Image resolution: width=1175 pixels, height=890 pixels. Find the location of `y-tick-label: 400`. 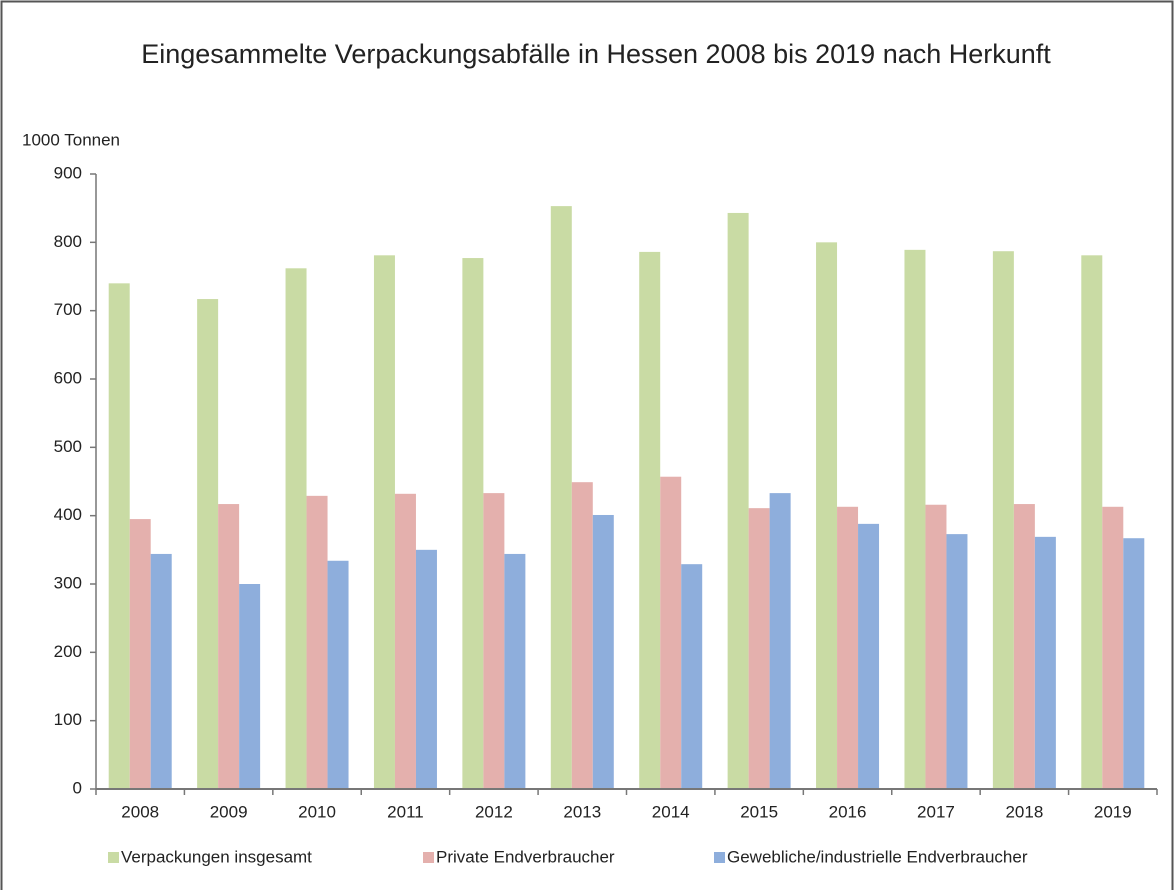

y-tick-label: 400 is located at coordinates (68, 514).